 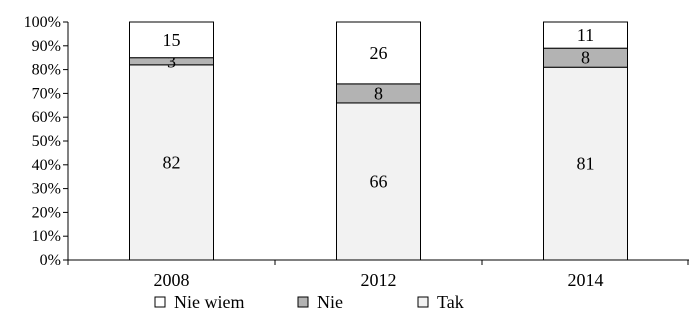 I want to click on y-tick-label: 40%, so click(x=46, y=165).